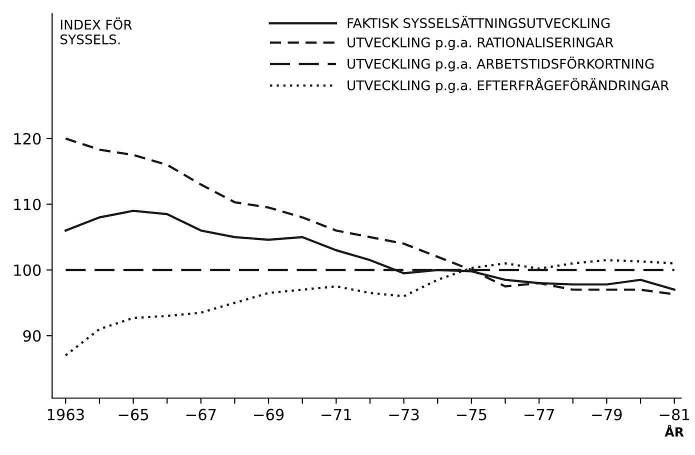  What do you see at coordinates (27, 204) in the screenshot?
I see `y-tick-label: 110` at bounding box center [27, 204].